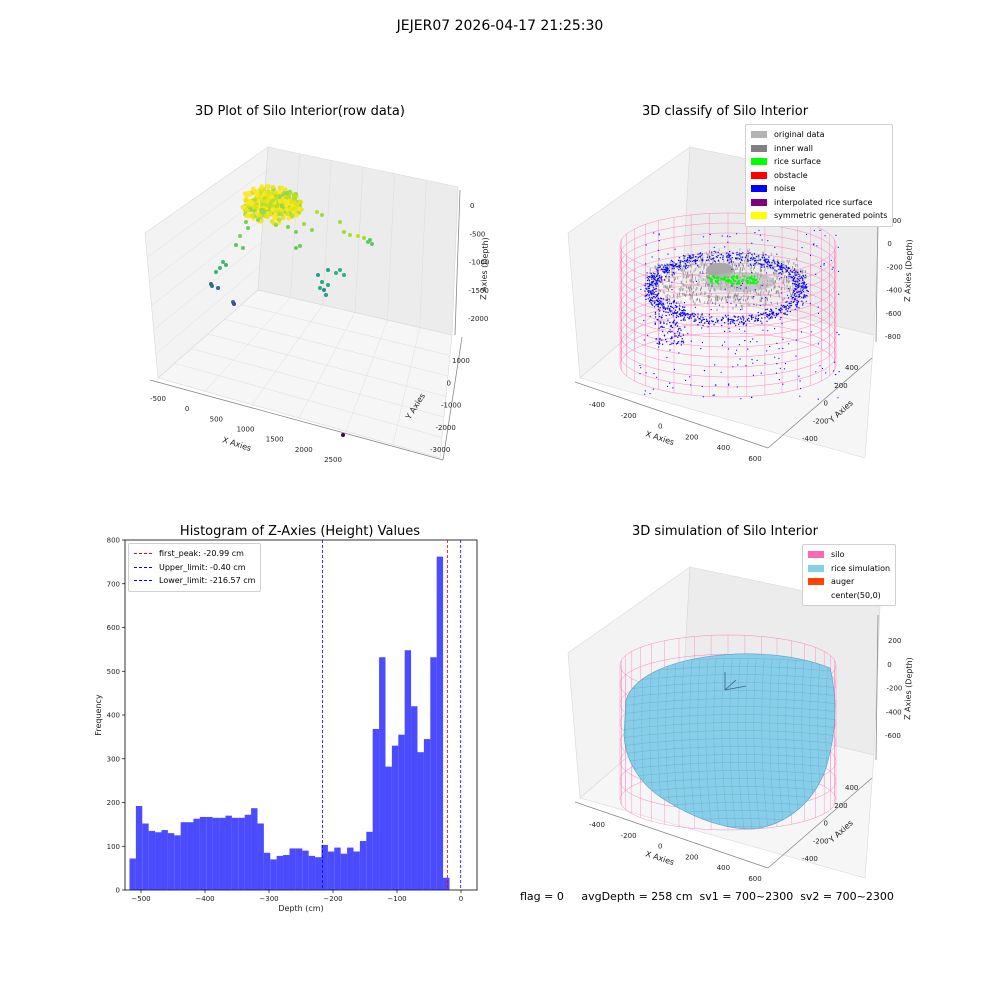 This screenshot has width=1000, height=1000. I want to click on legend-label: noise, so click(785, 189).